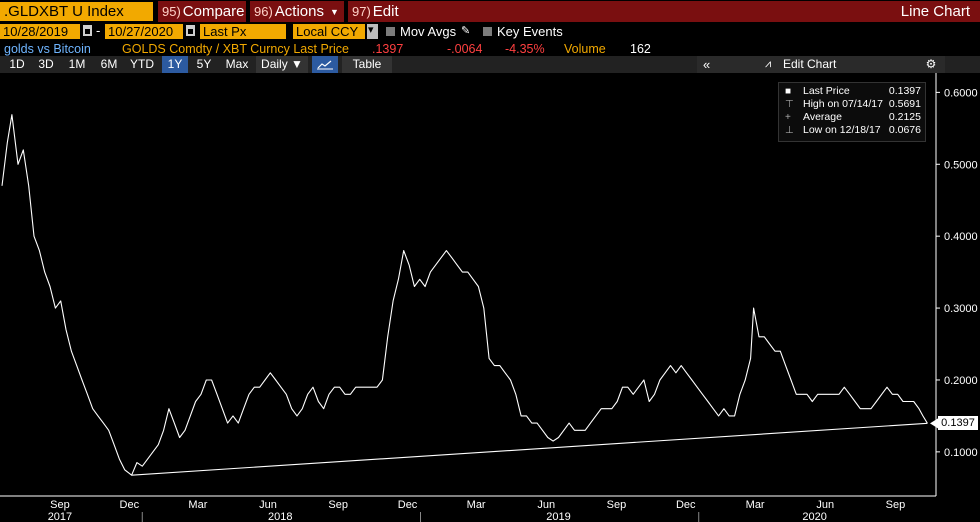 This screenshot has width=980, height=522. Describe the element at coordinates (329, 31) in the screenshot. I see `currency-select: Local CCY` at that location.